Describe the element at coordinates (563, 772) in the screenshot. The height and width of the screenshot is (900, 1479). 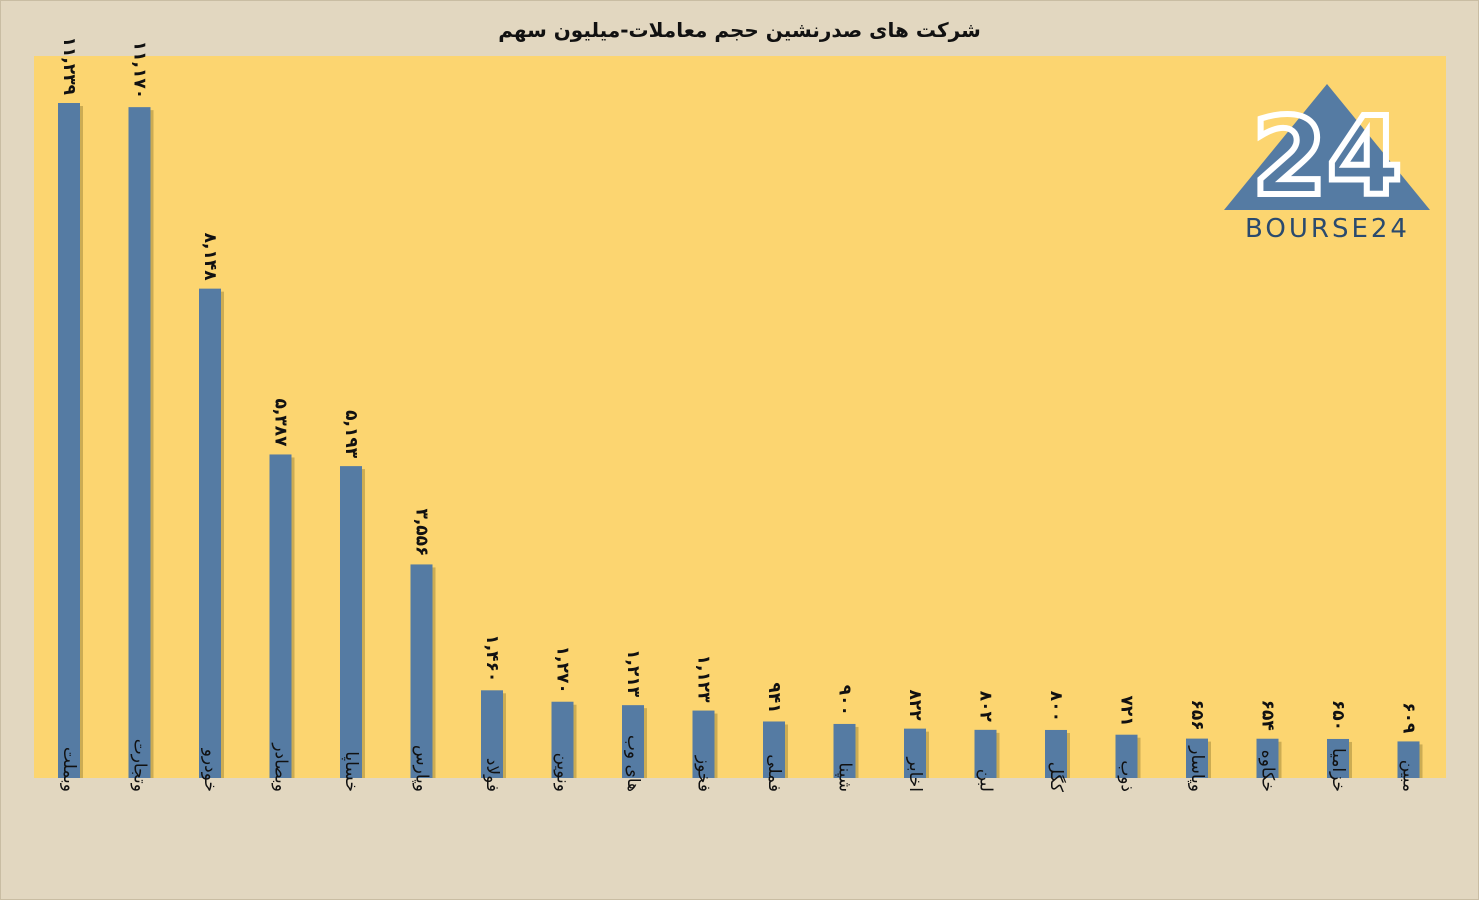
I see `x-tick-label: ونوین` at that location.